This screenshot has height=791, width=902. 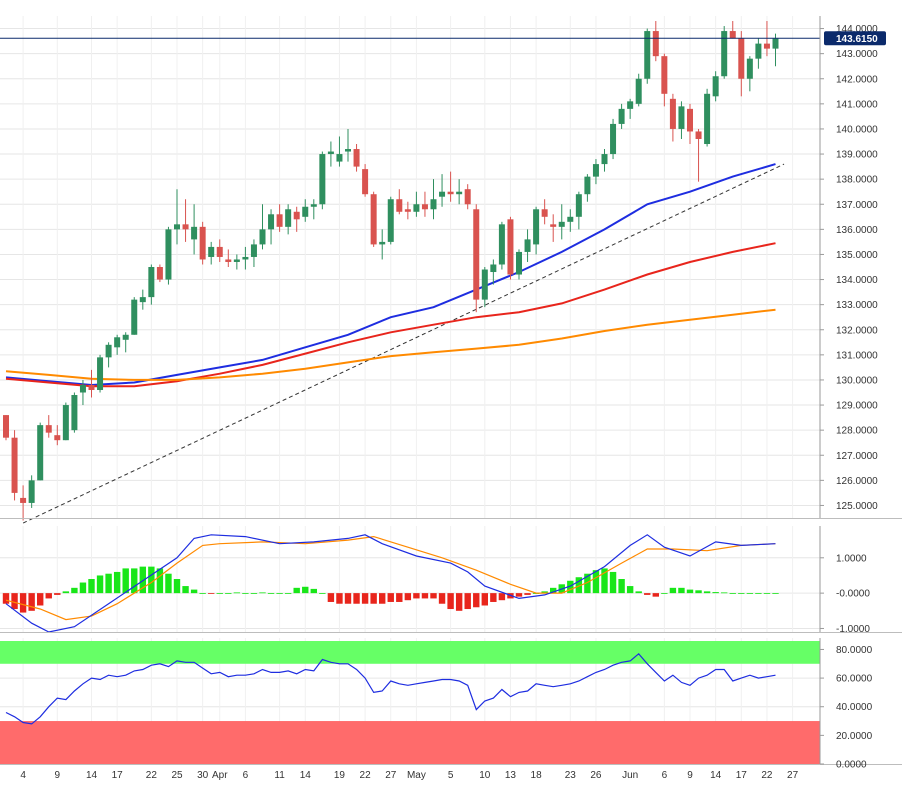 I want to click on y-tick-label: 137.0000, so click(x=857, y=205).